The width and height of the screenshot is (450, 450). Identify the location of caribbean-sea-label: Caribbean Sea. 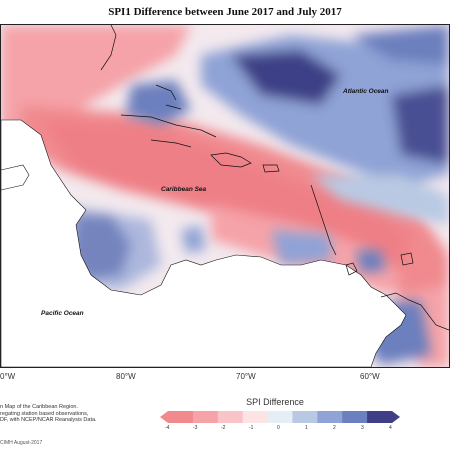
(184, 189).